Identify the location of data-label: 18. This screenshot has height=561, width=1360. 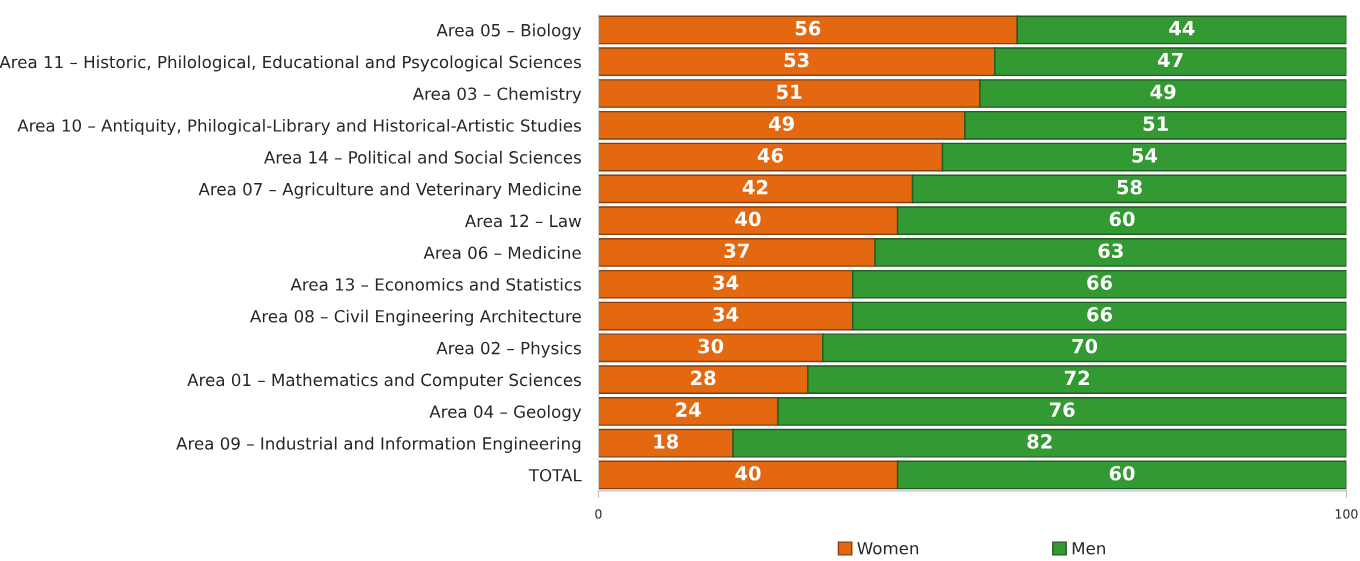
(666, 441).